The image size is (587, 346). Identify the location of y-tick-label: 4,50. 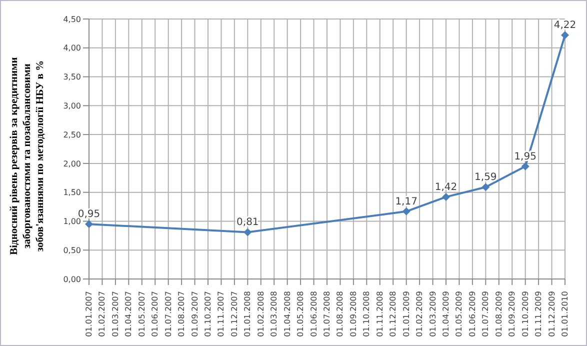
(72, 19).